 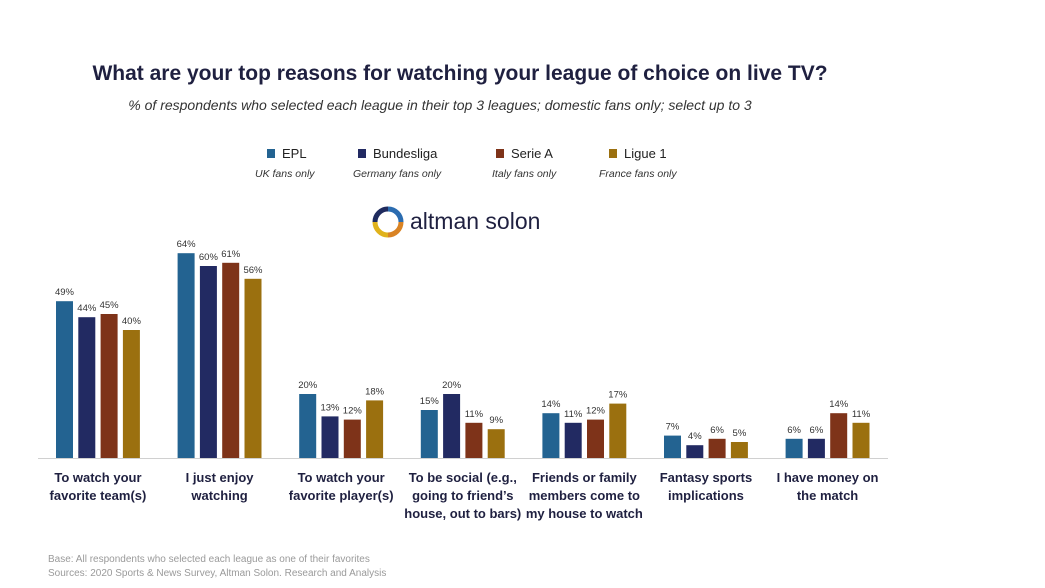 I want to click on legend-swatch-bundesliga, so click(x=362, y=153).